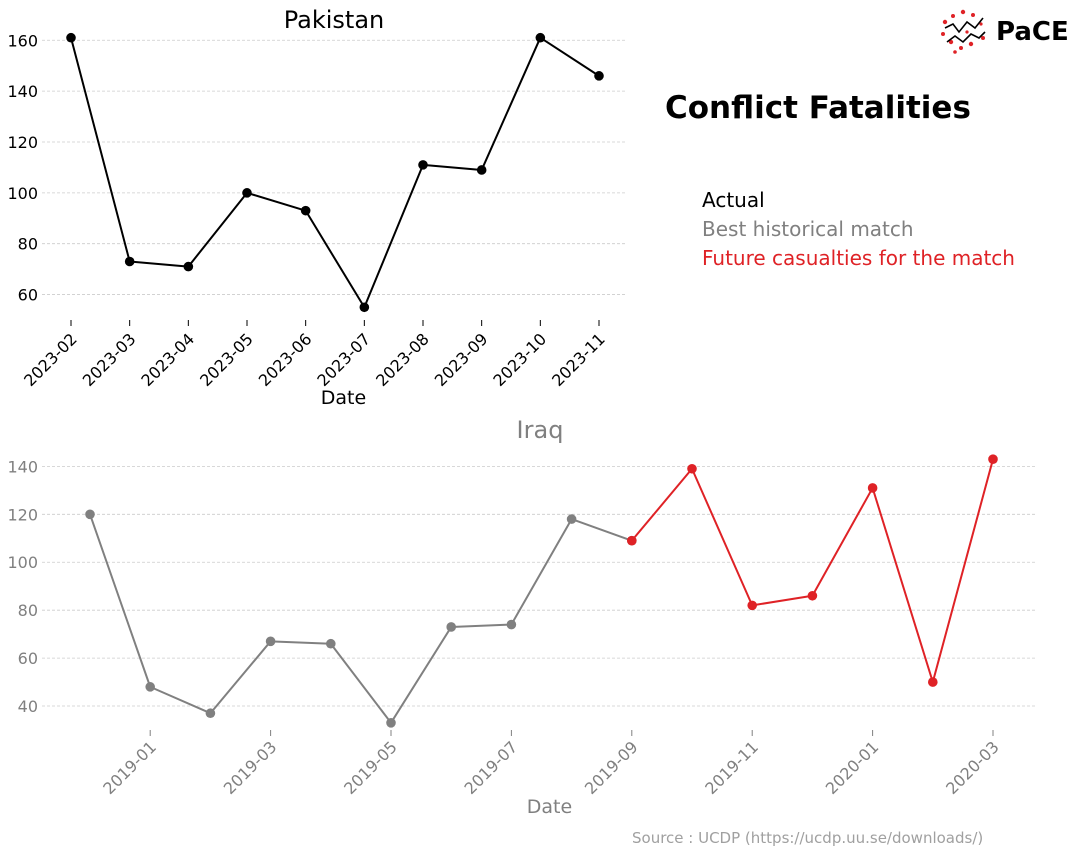 Image resolution: width=1071 pixels, height=854 pixels. I want to click on y-tick-label: 40, so click(28, 706).